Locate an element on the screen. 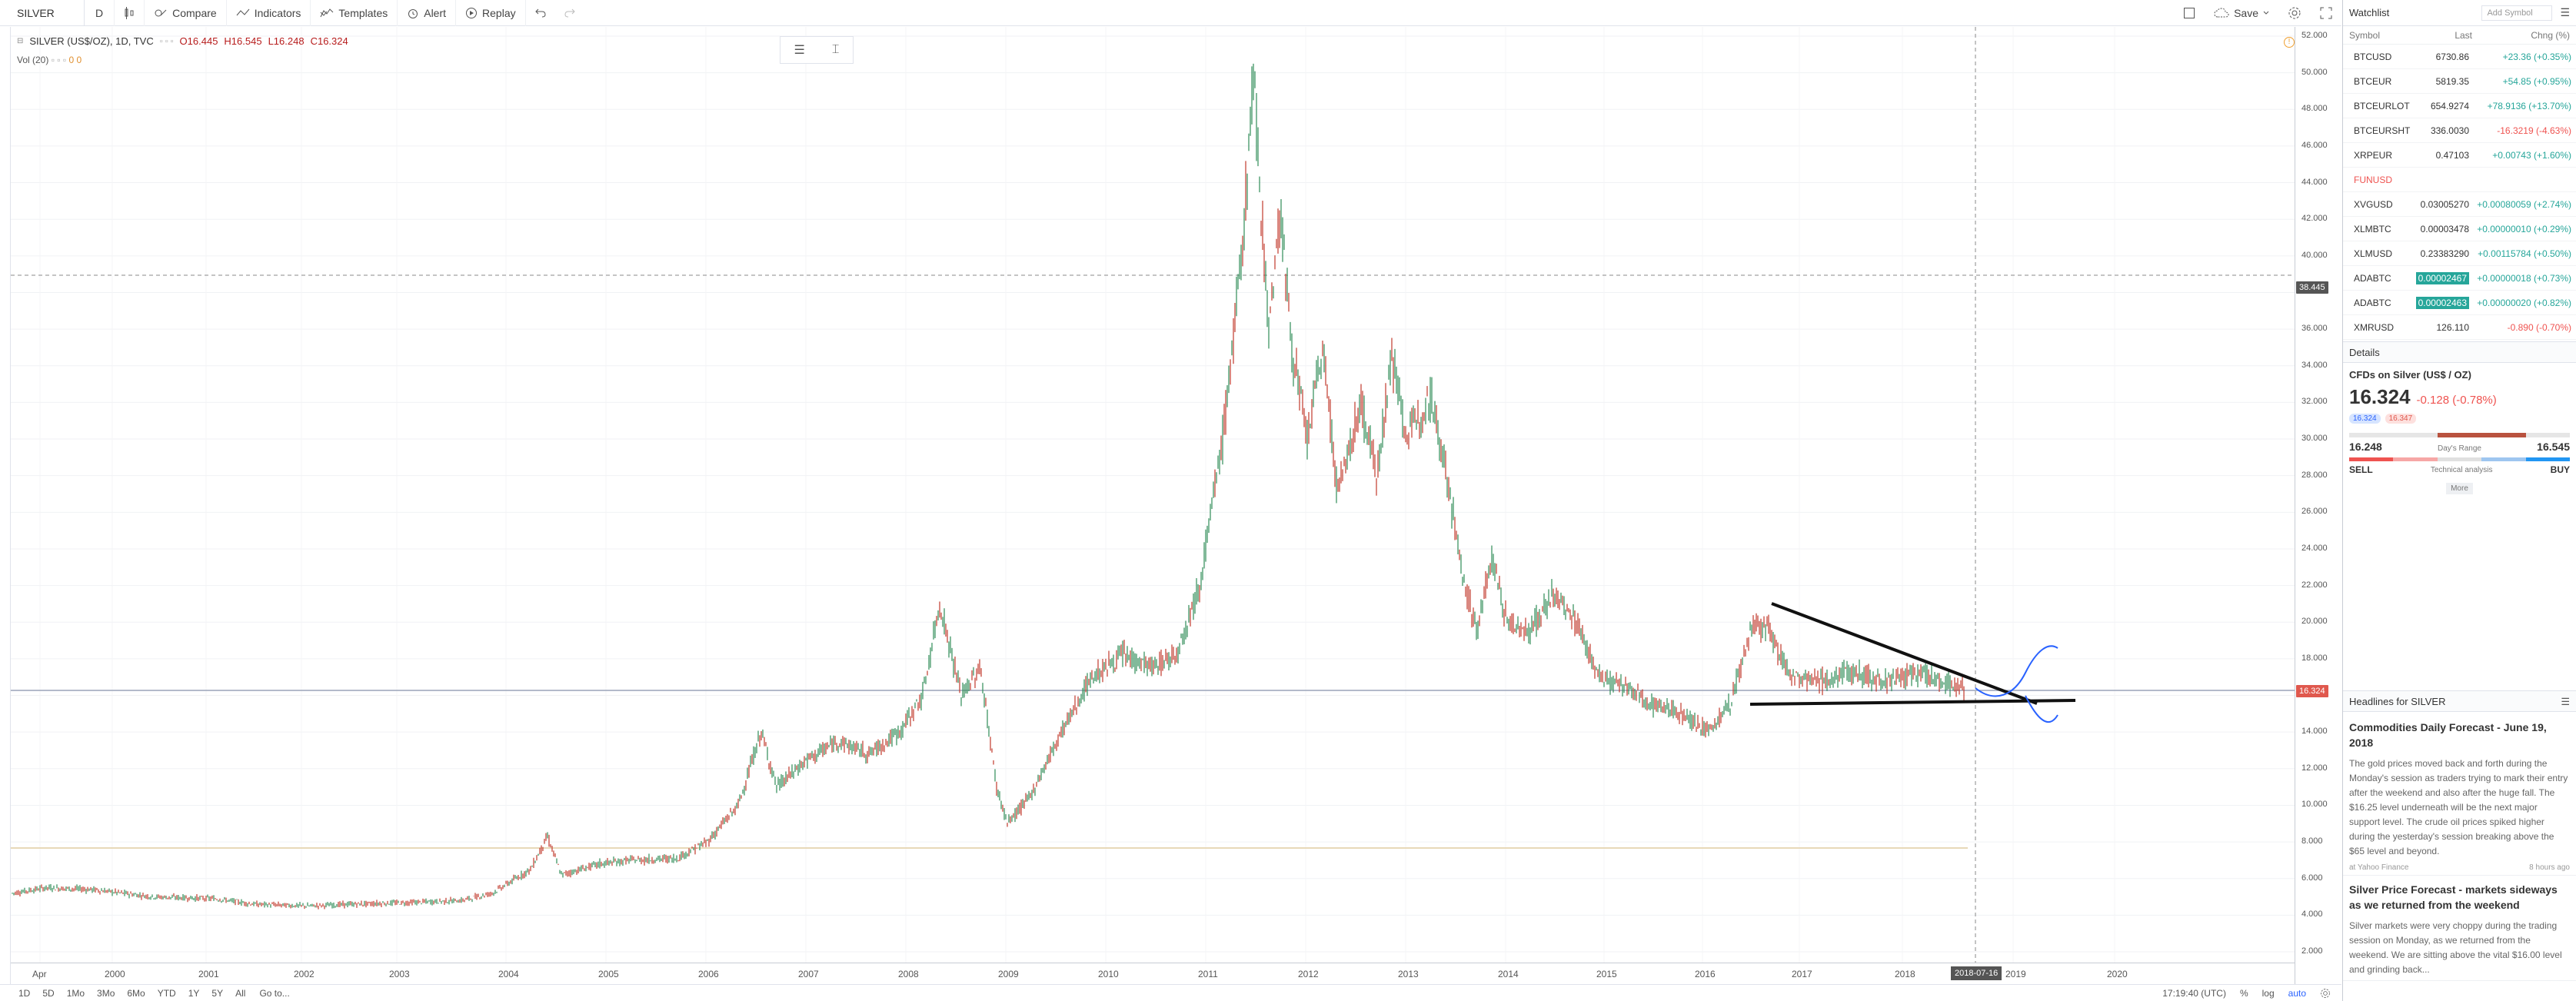  range-button: 5D is located at coordinates (48, 993).